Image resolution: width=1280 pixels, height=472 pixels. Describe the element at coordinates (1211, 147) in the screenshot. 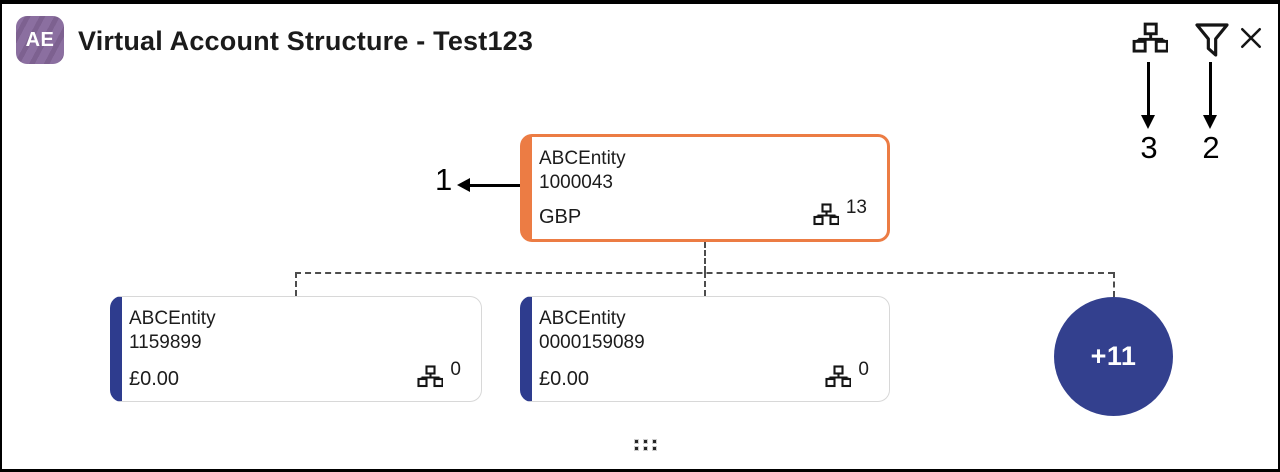

I see `annotation-marker-2: 2` at that location.